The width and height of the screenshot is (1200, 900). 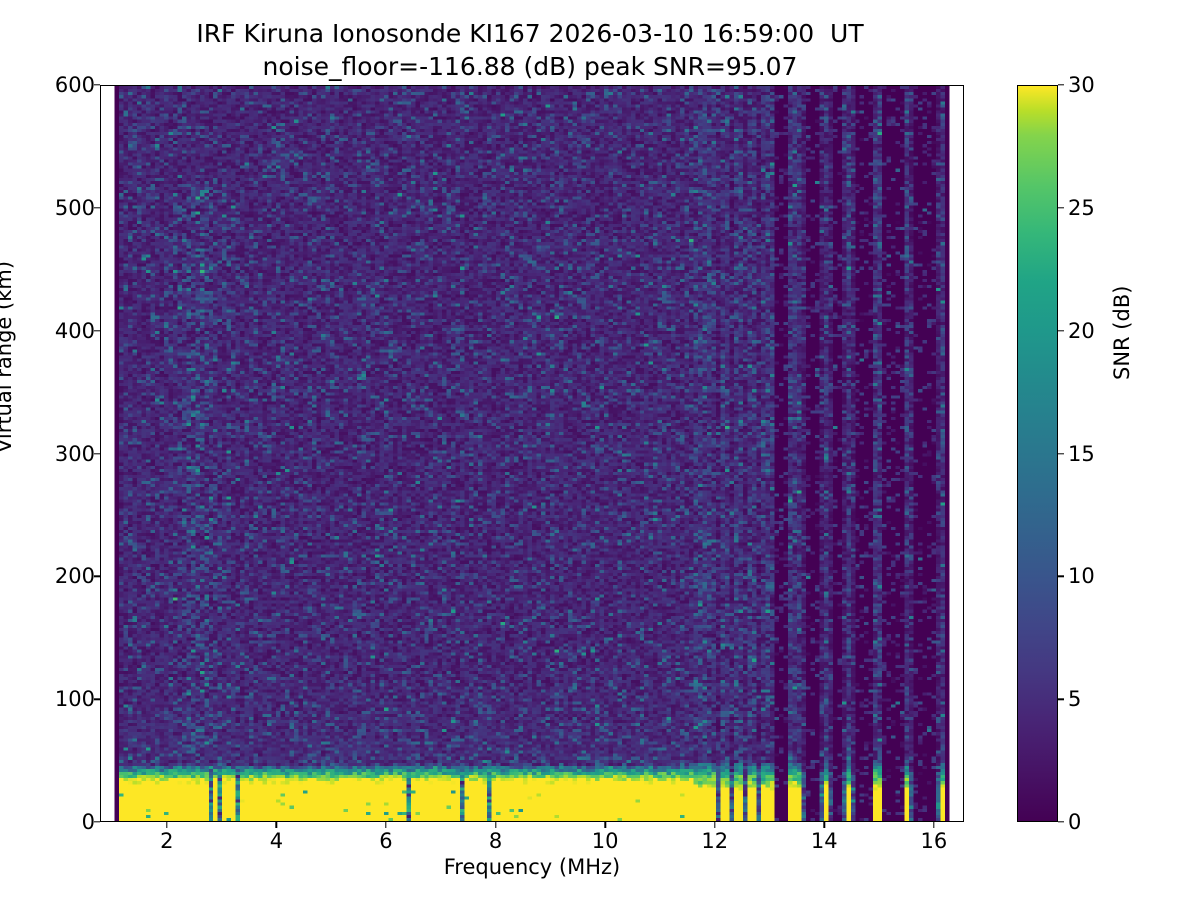 I want to click on x-tick-label: 8, so click(x=495, y=841).